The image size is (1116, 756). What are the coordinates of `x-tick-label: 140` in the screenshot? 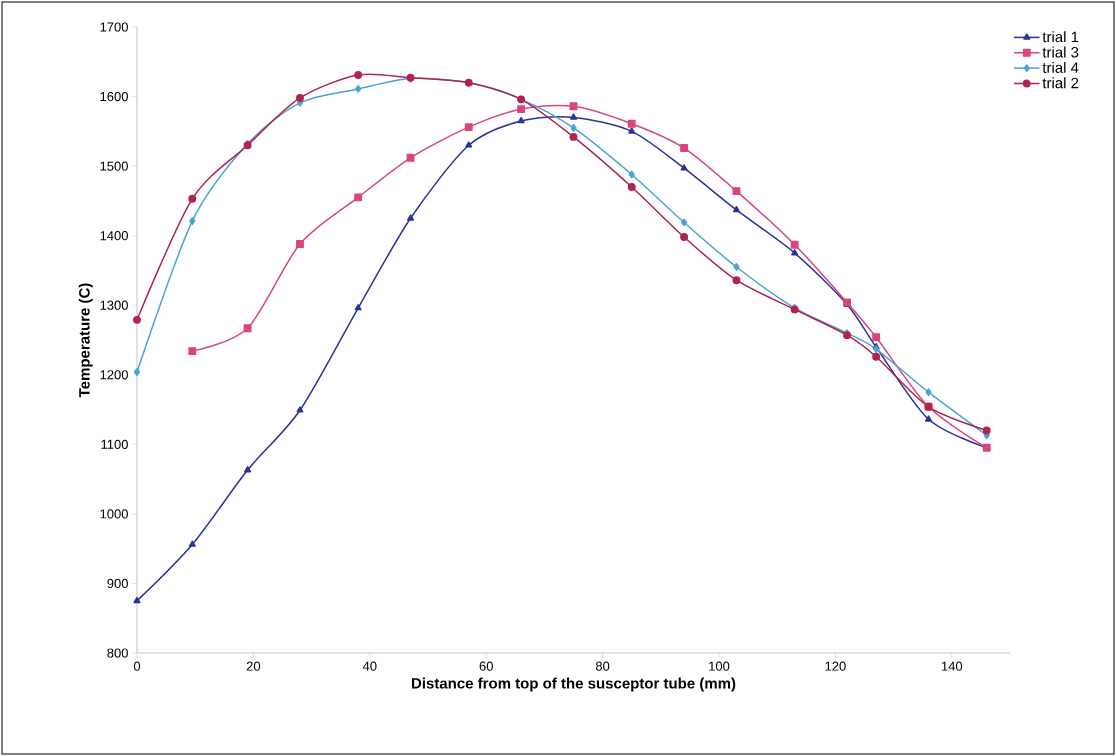 It's located at (952, 666).